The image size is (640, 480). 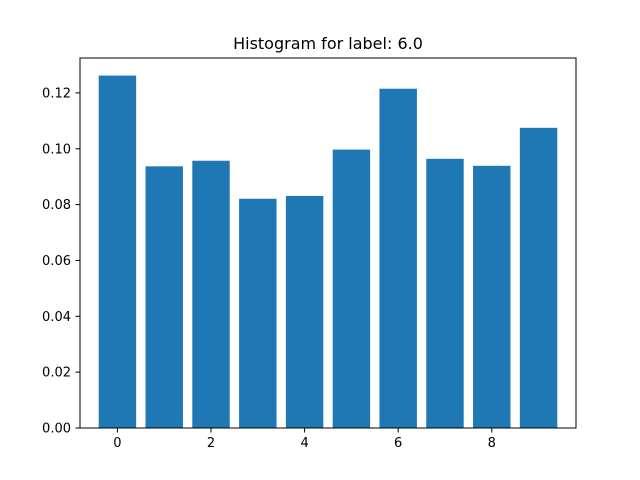 I want to click on y-tick-label: 0.04, so click(x=56, y=317).